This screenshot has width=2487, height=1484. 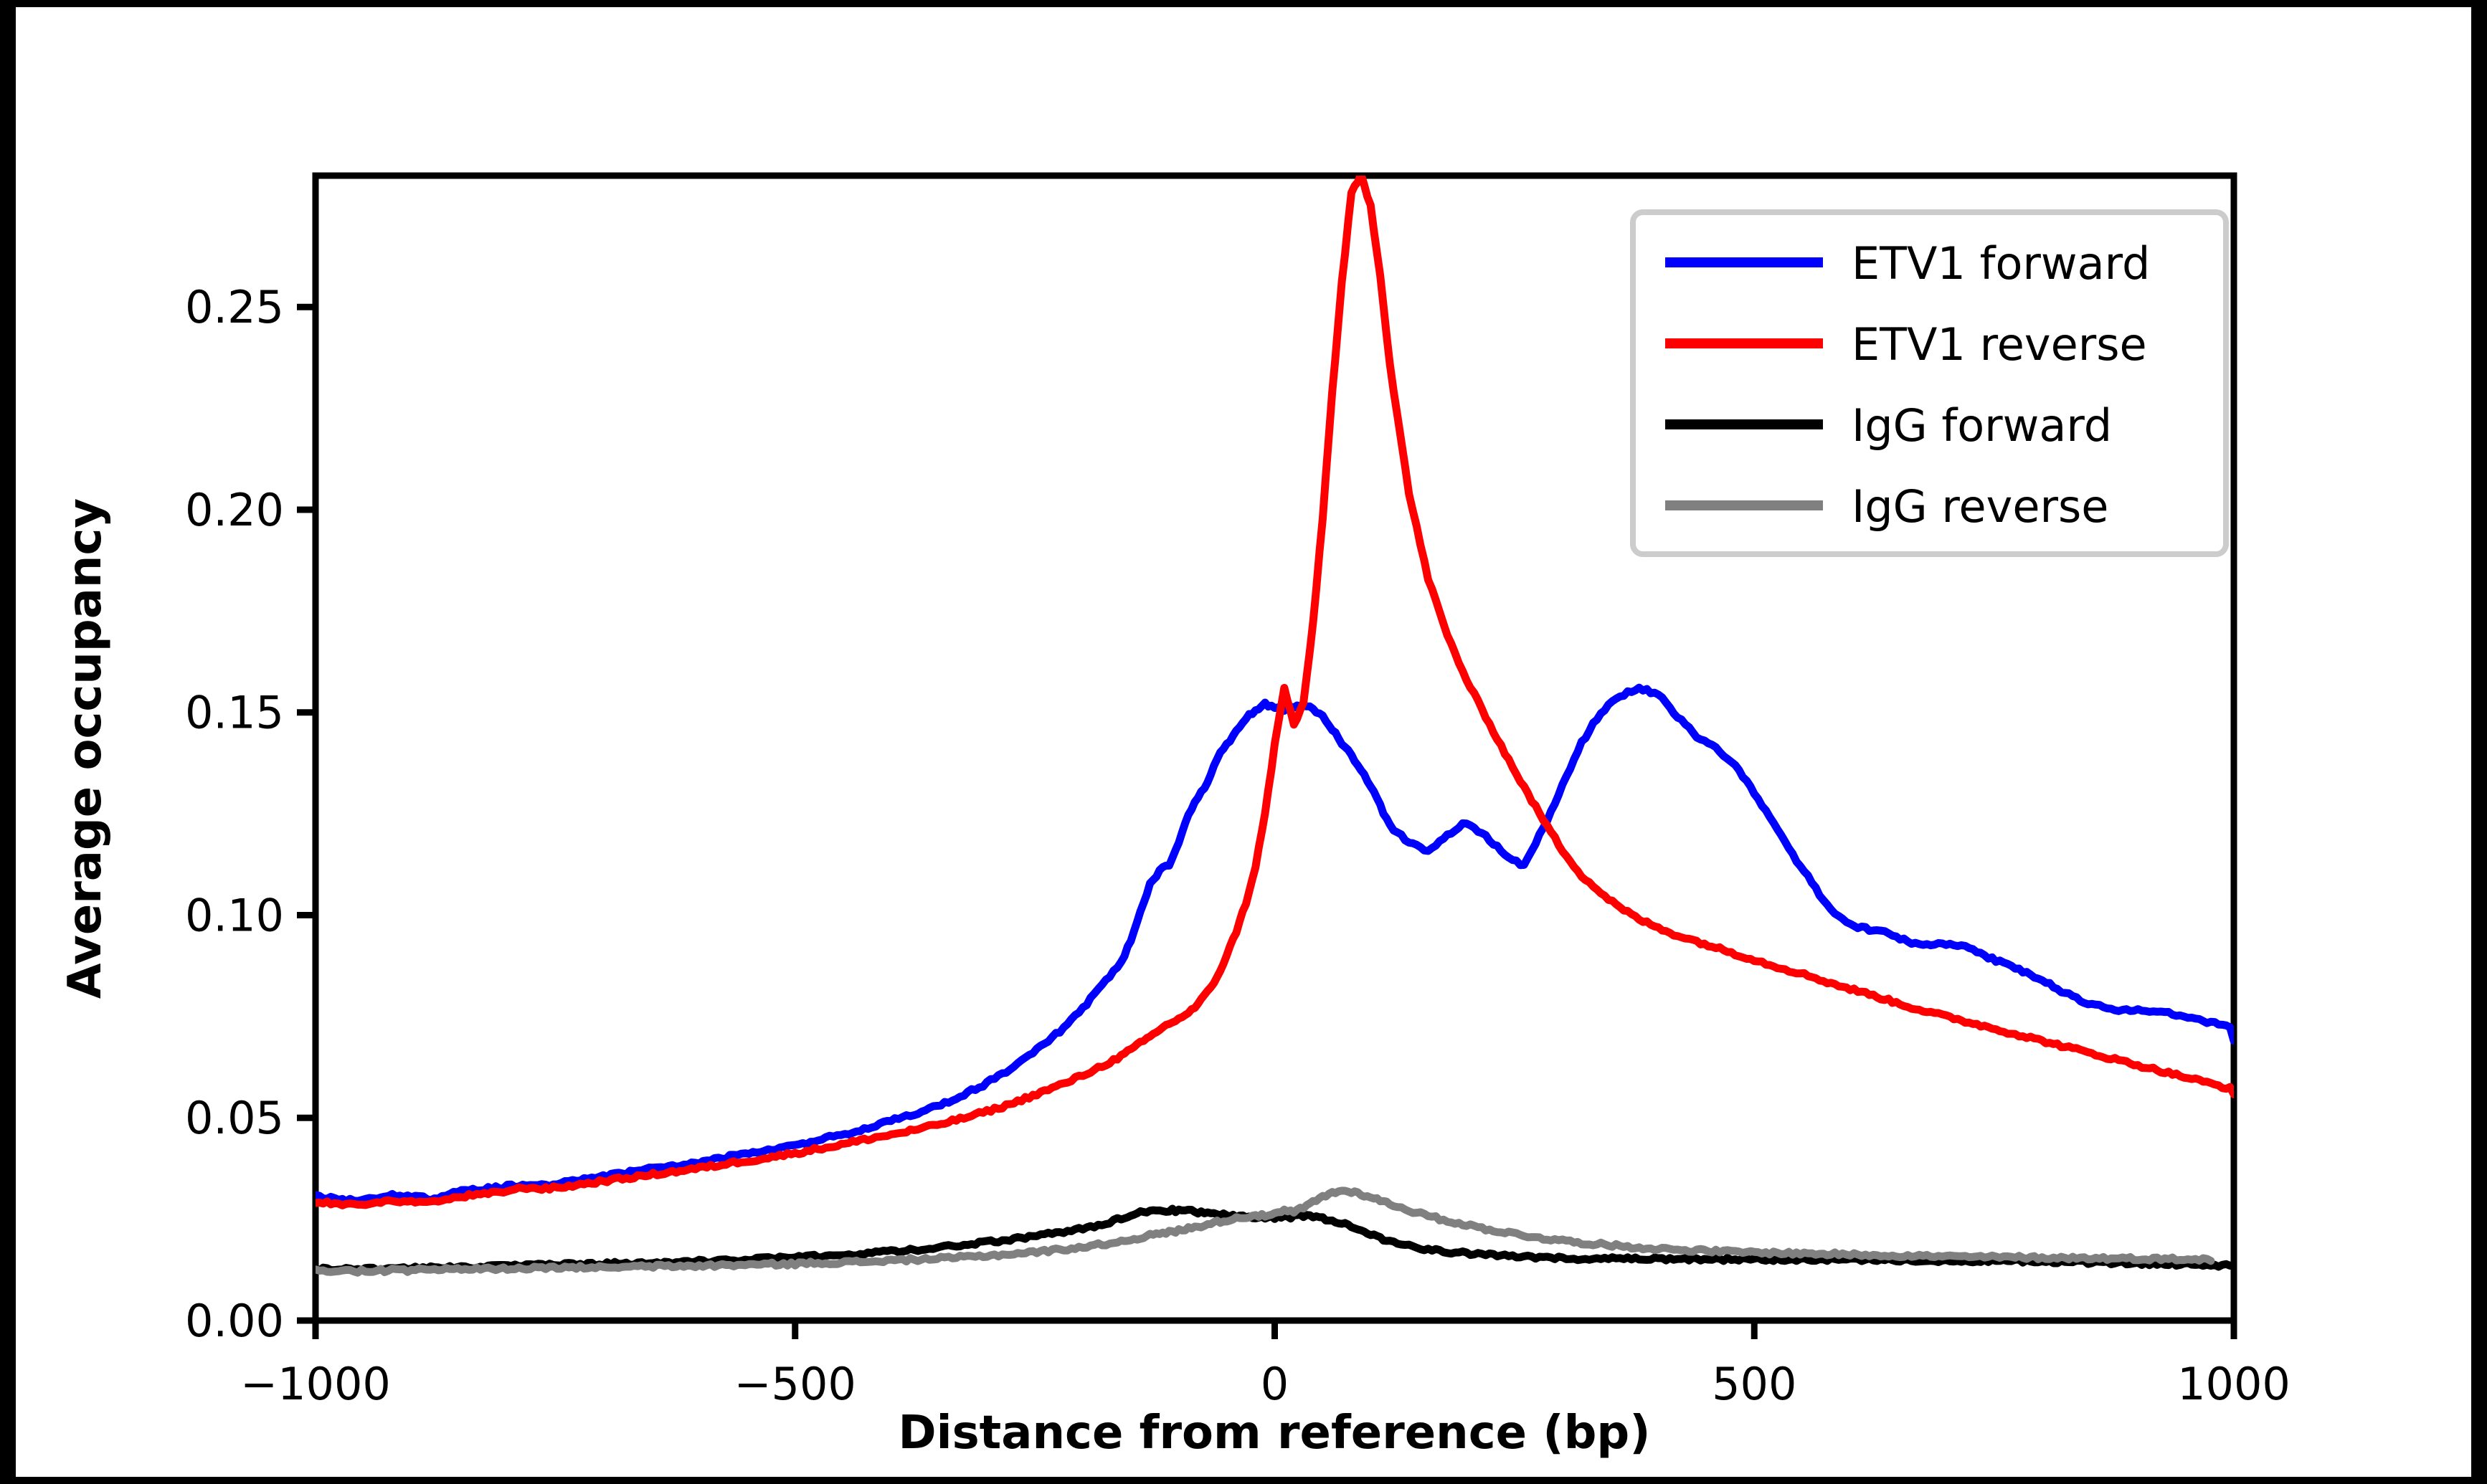 What do you see at coordinates (235, 915) in the screenshot?
I see `y-tick-label: 0.10` at bounding box center [235, 915].